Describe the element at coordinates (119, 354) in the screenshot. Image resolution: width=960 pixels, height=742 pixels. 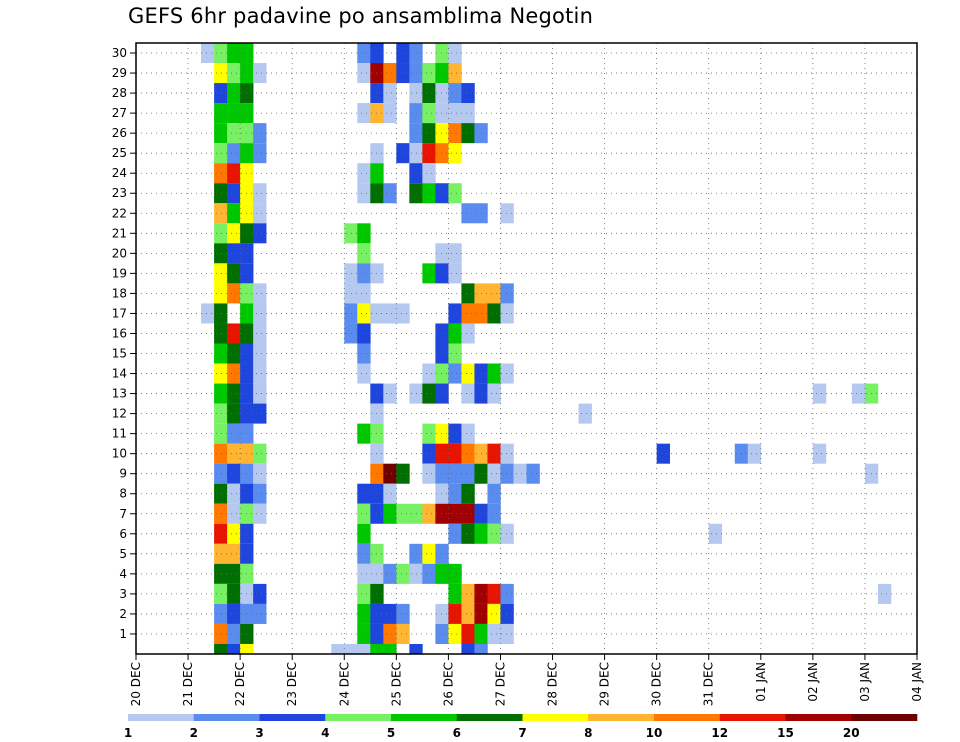
I see `y-tick-label: 15` at that location.